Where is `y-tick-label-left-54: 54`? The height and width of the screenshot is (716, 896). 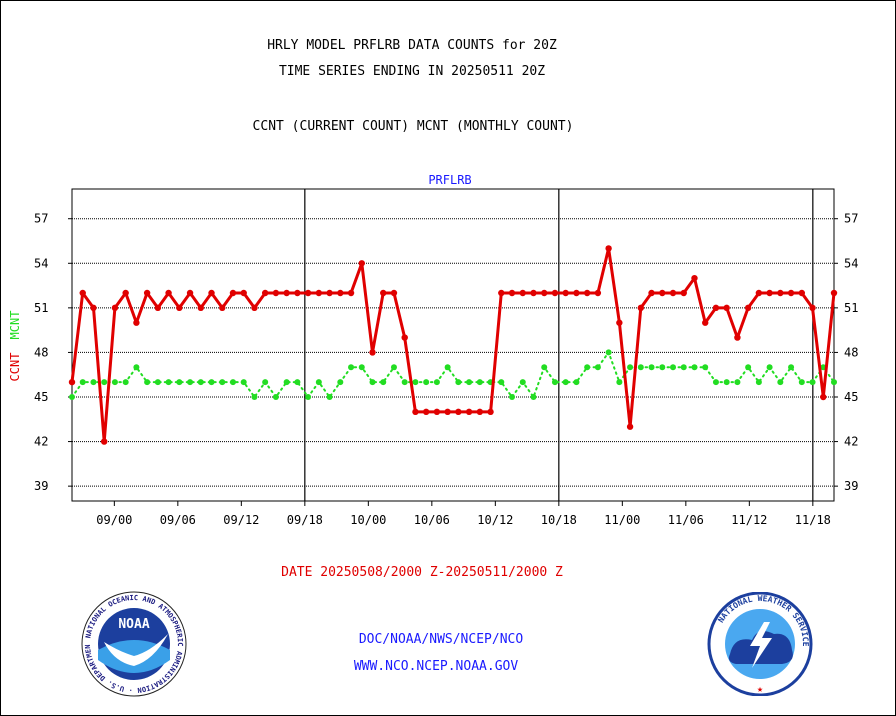
y-tick-label-left-54: 54 is located at coordinates (41, 263).